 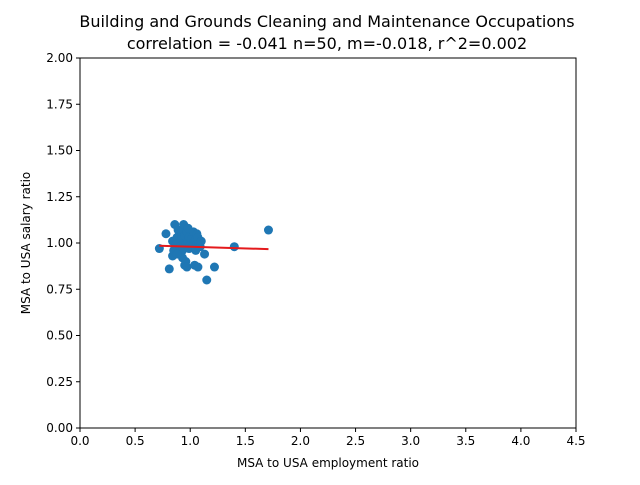 I want to click on y-tick-label: 1.00, so click(x=59, y=243).